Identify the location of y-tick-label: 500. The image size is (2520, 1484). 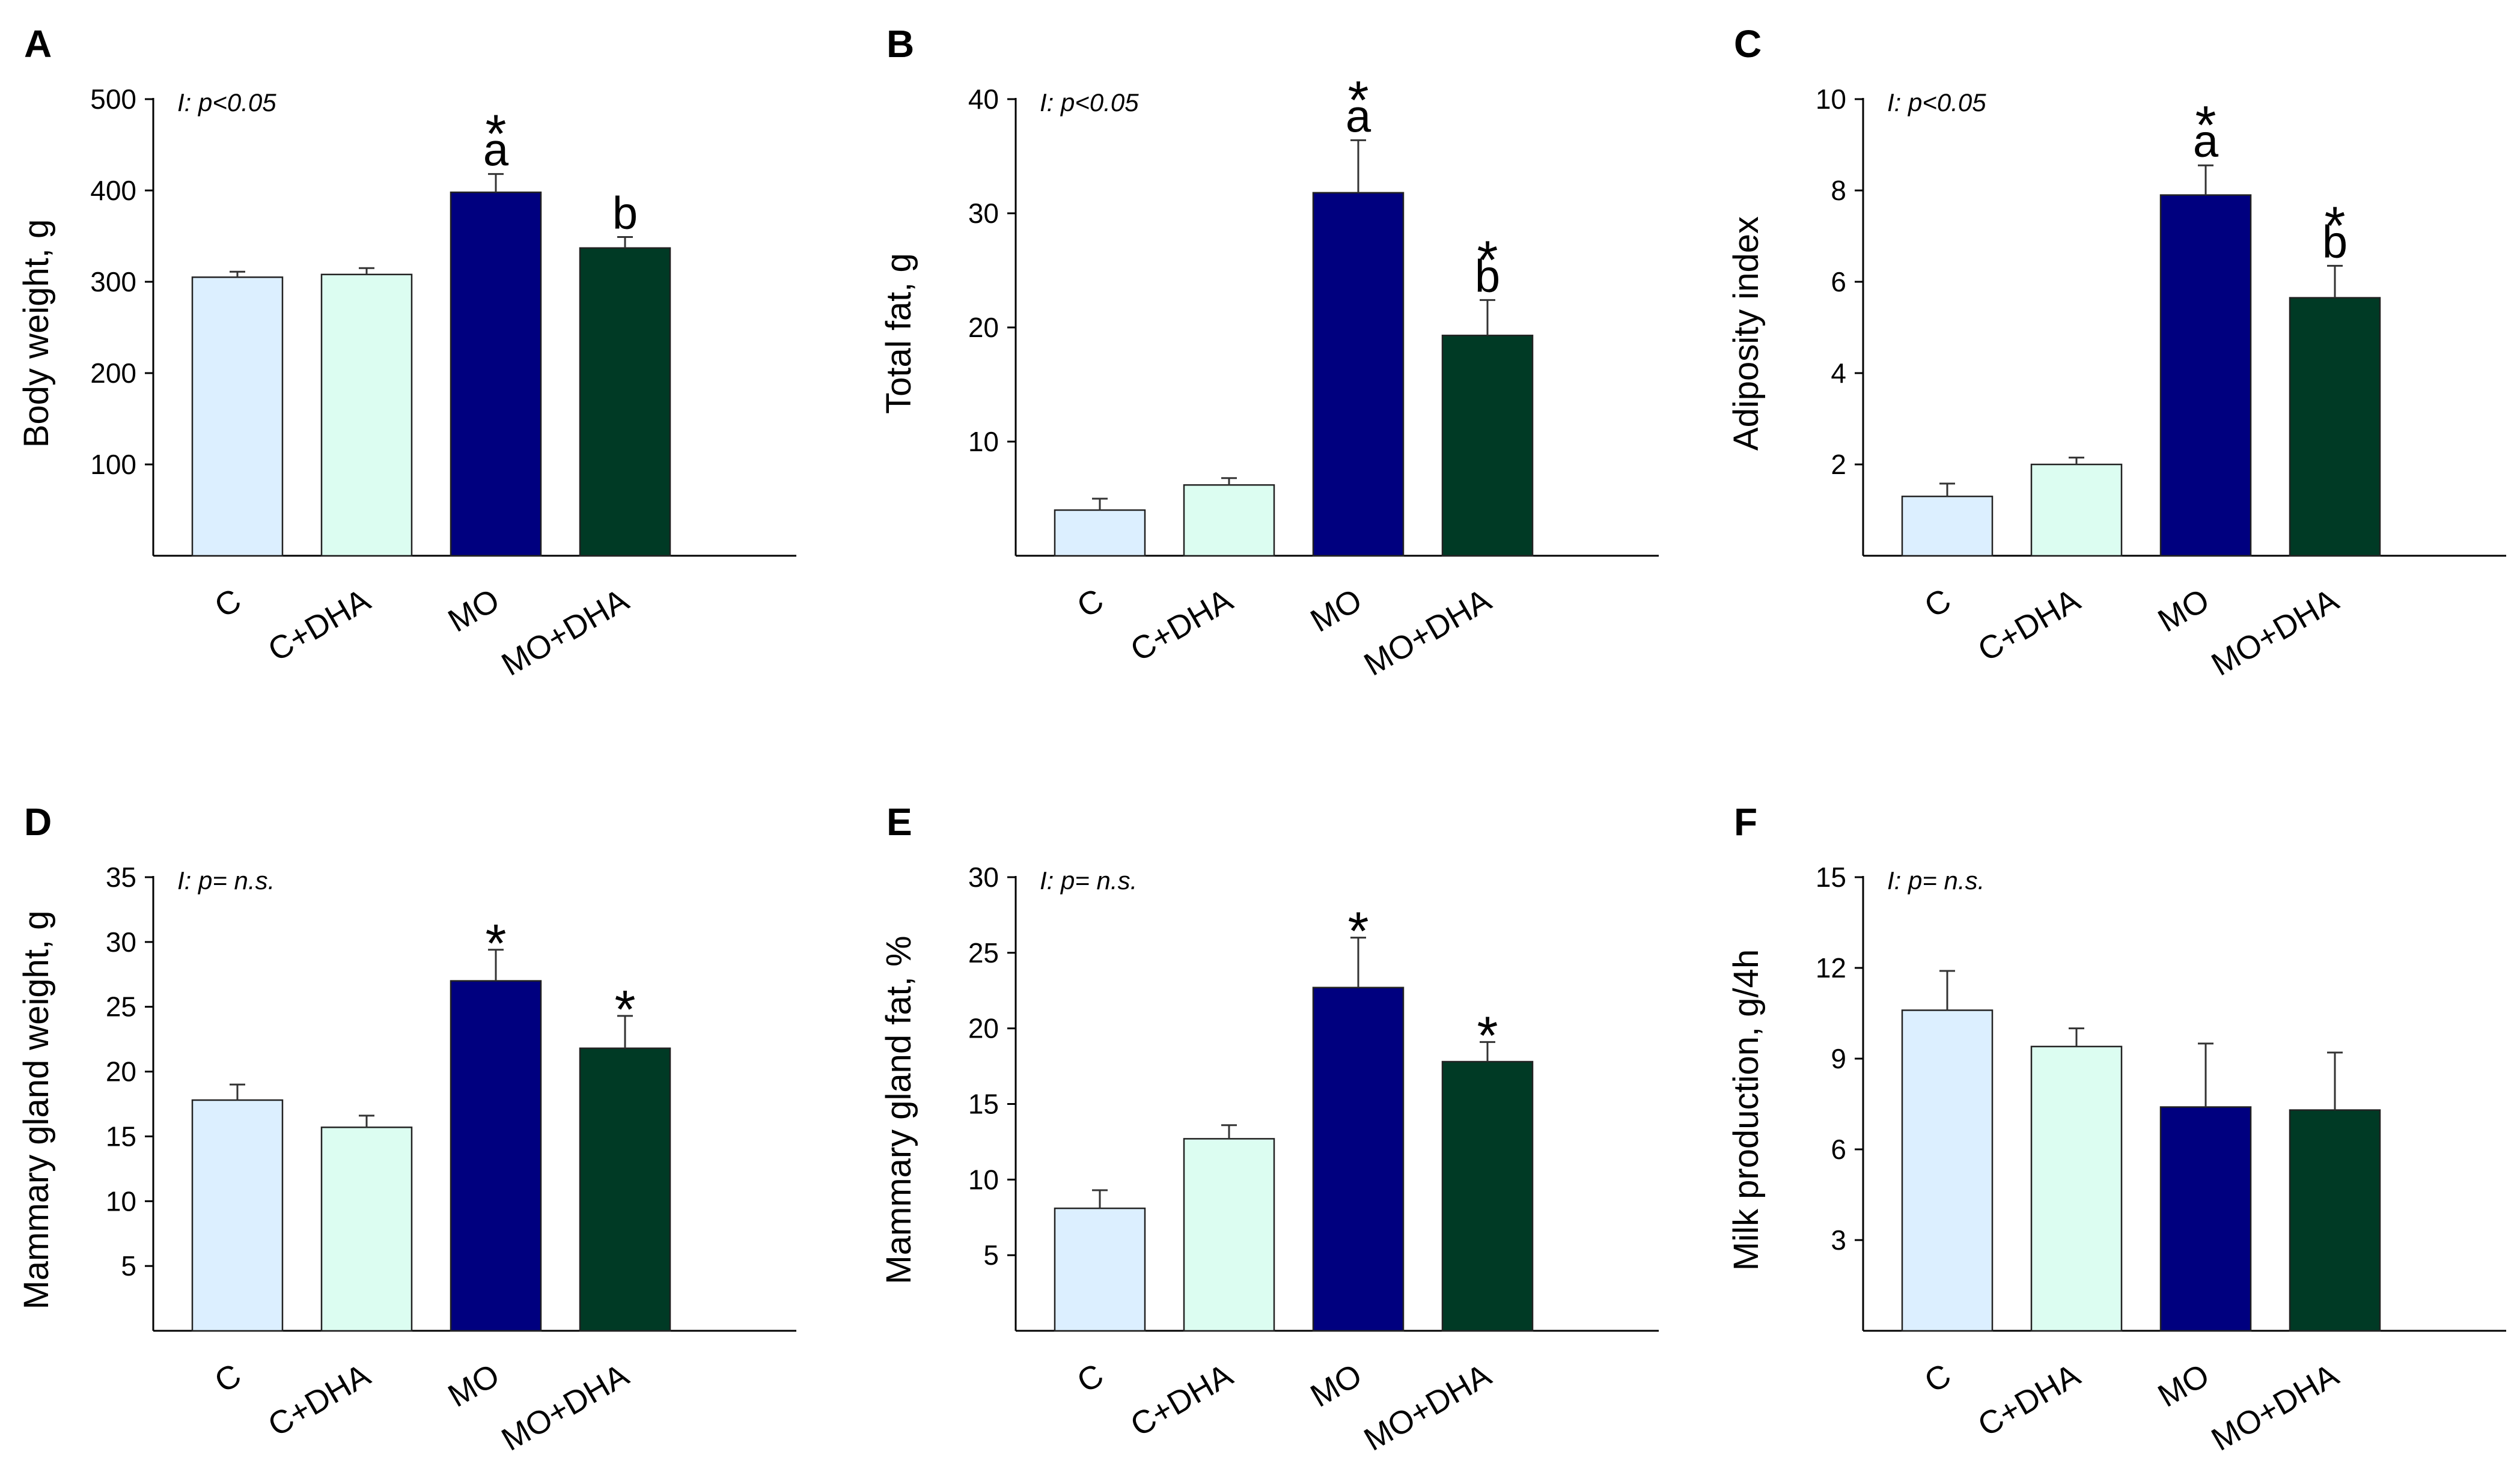
(113, 99).